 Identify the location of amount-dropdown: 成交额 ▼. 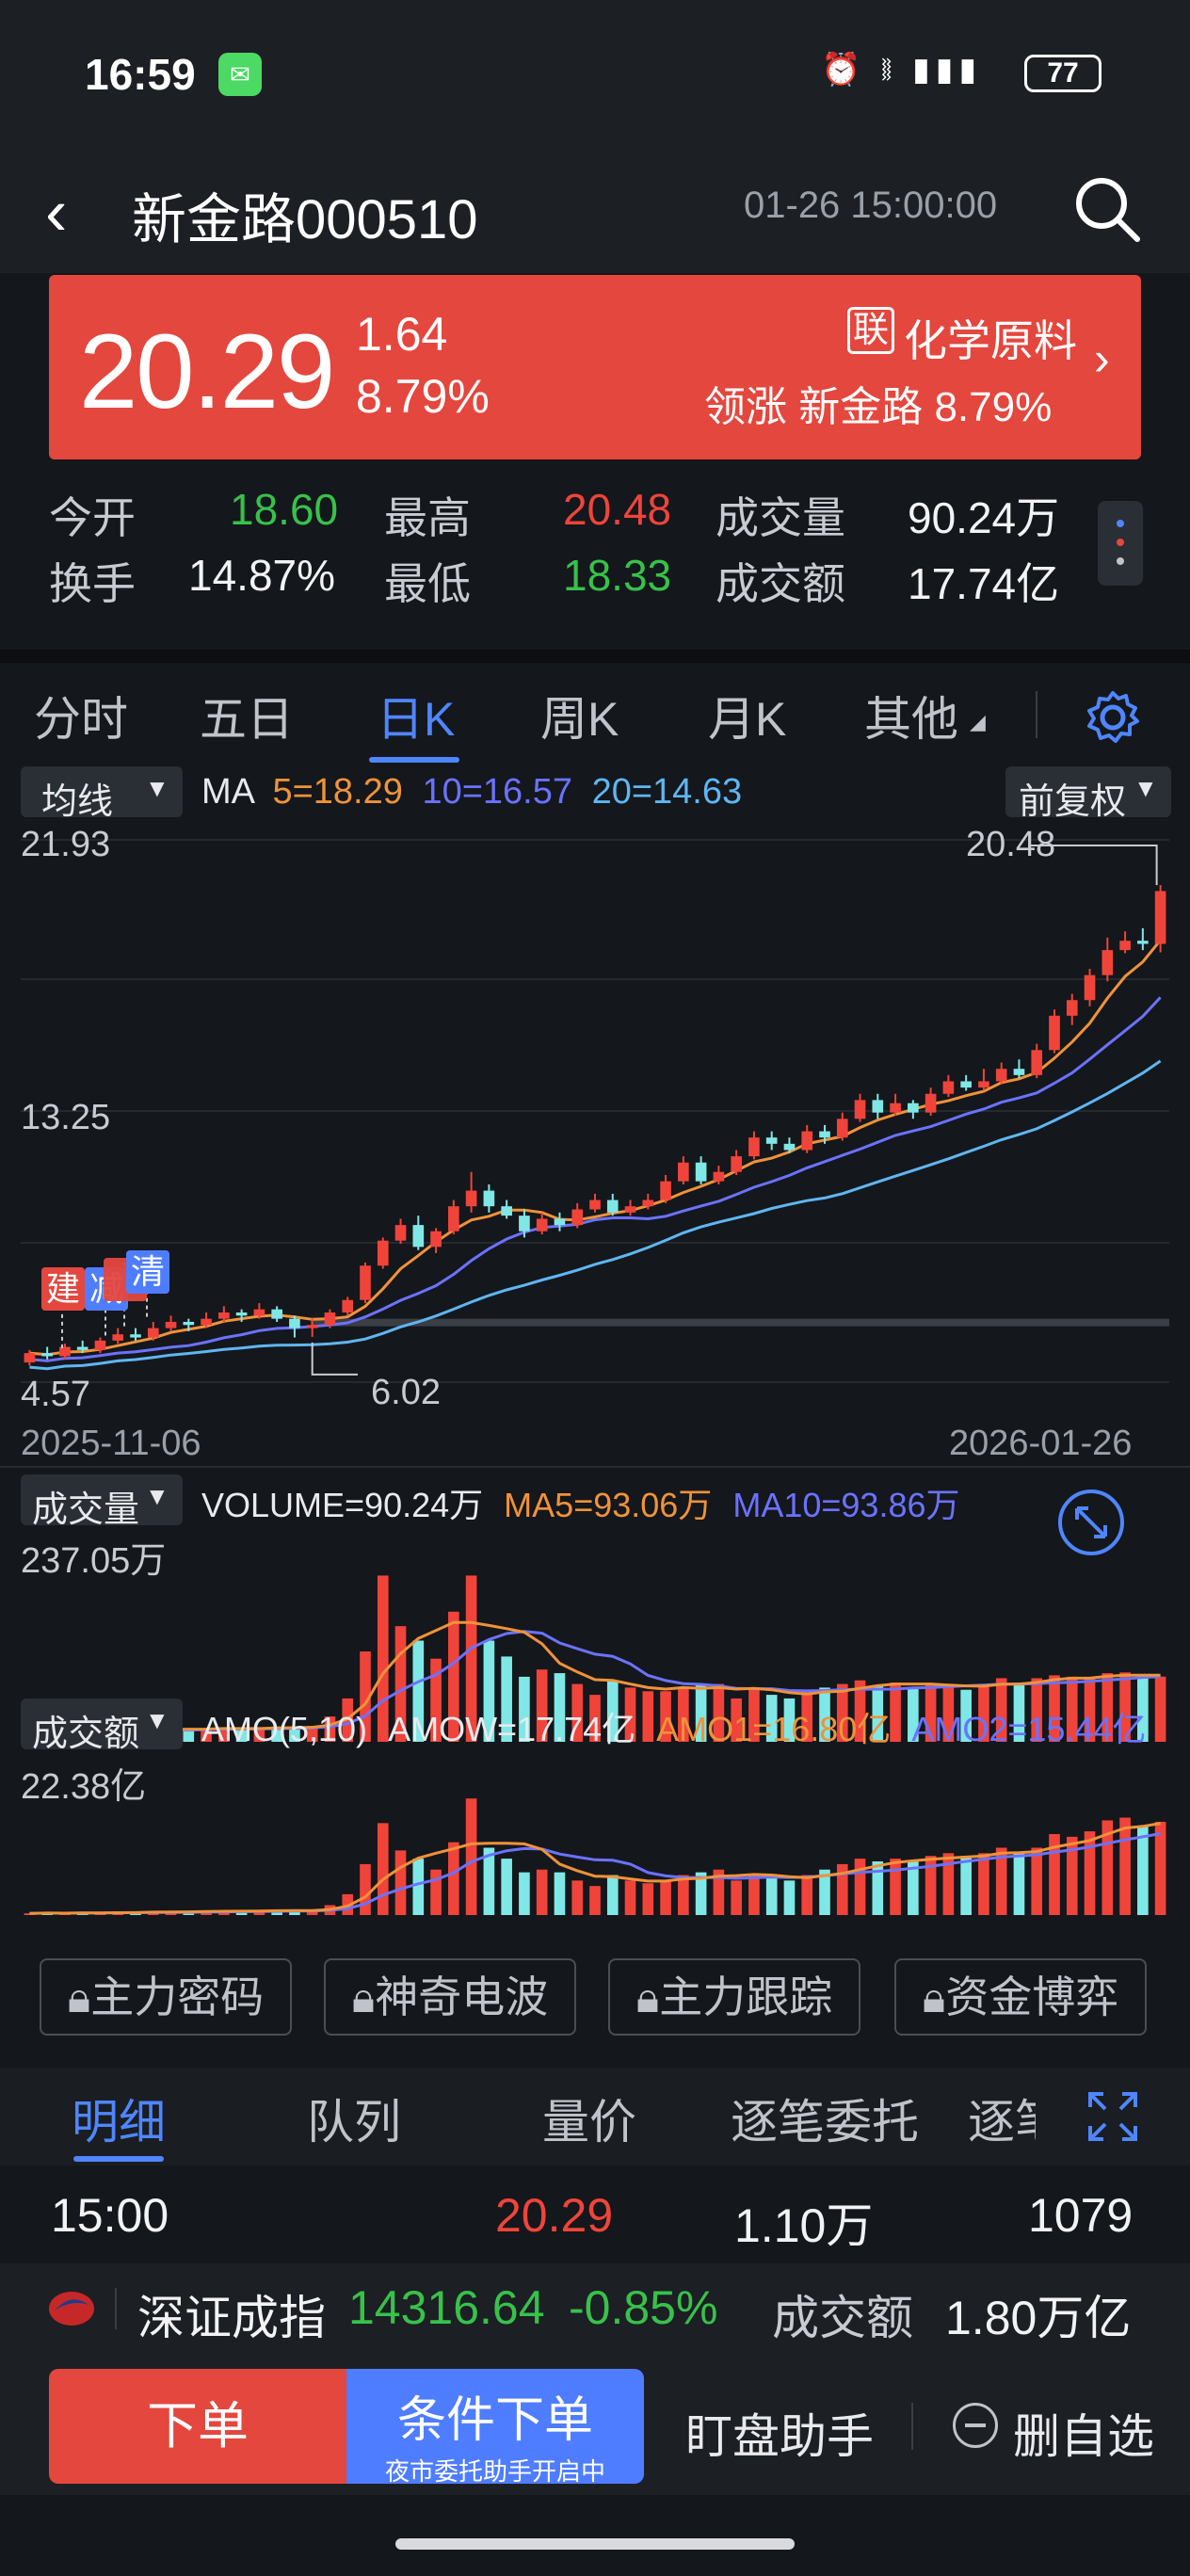
(102, 1726).